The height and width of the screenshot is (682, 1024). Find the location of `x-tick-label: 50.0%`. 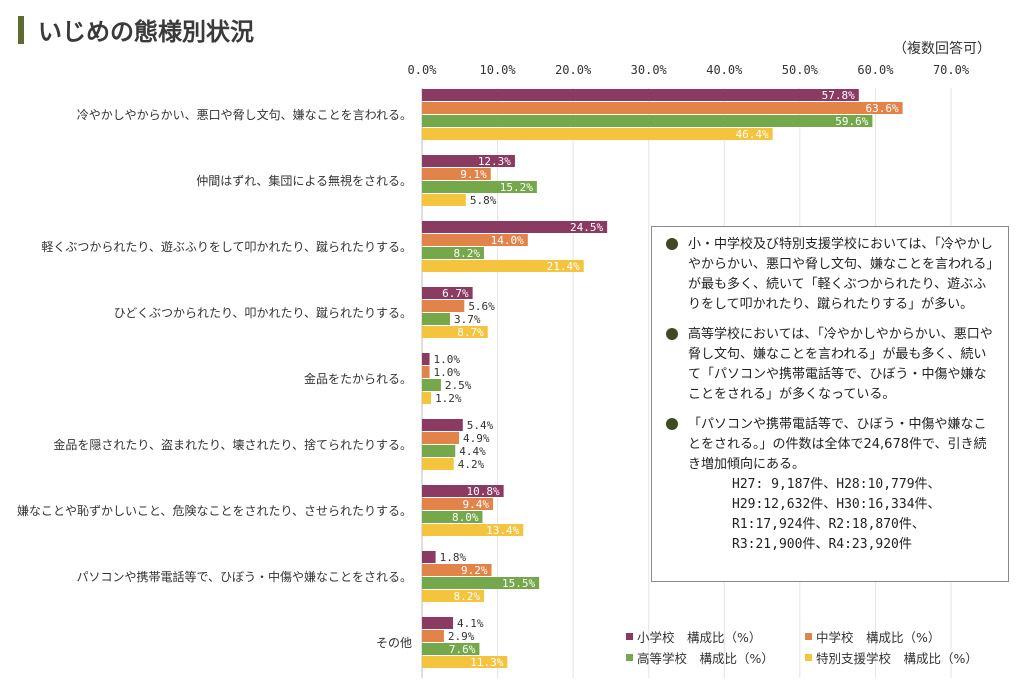

x-tick-label: 50.0% is located at coordinates (800, 70).